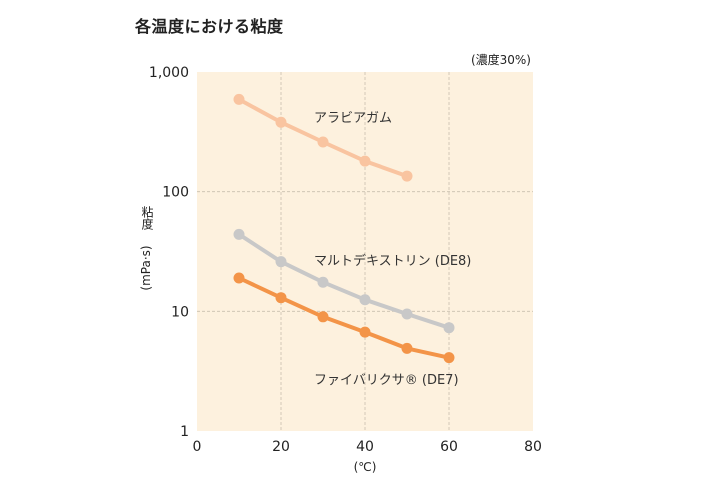 The width and height of the screenshot is (720, 480). What do you see at coordinates (392, 261) in the screenshot?
I see `series-label-maltodextrin: マルトデキストリン (DE8)` at bounding box center [392, 261].